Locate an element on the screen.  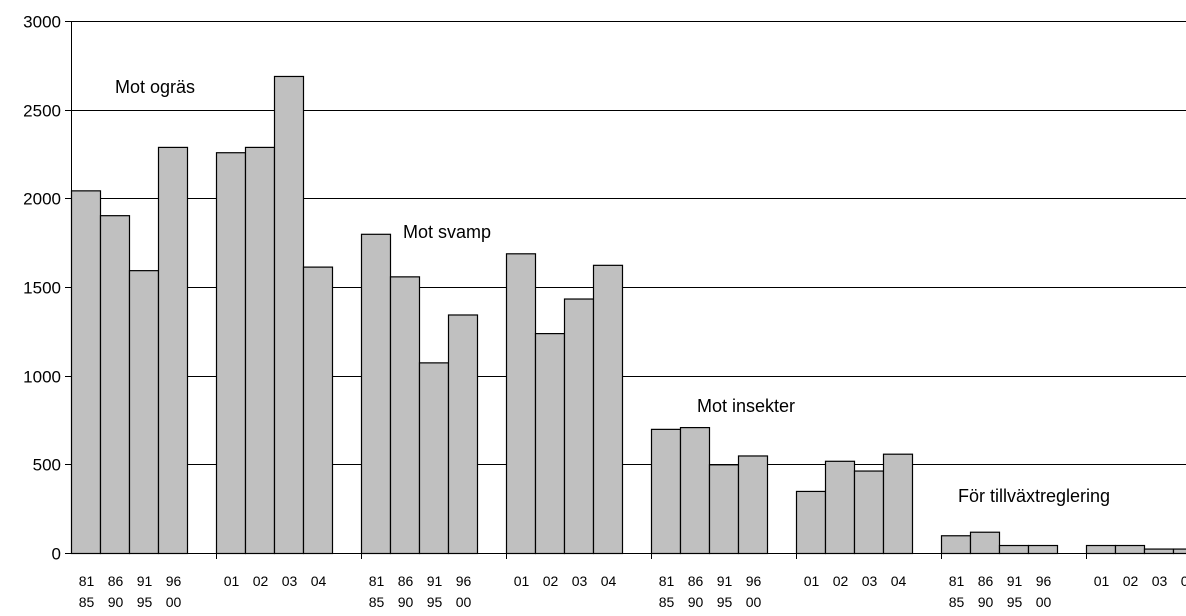
y-tick-label: 1000 is located at coordinates (42, 377).